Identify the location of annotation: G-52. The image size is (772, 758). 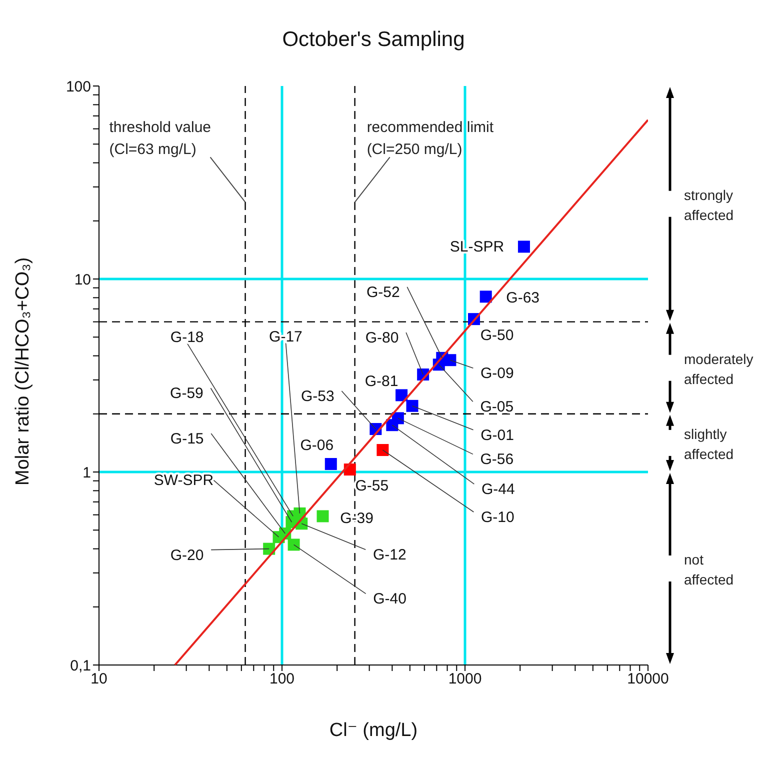
(383, 292).